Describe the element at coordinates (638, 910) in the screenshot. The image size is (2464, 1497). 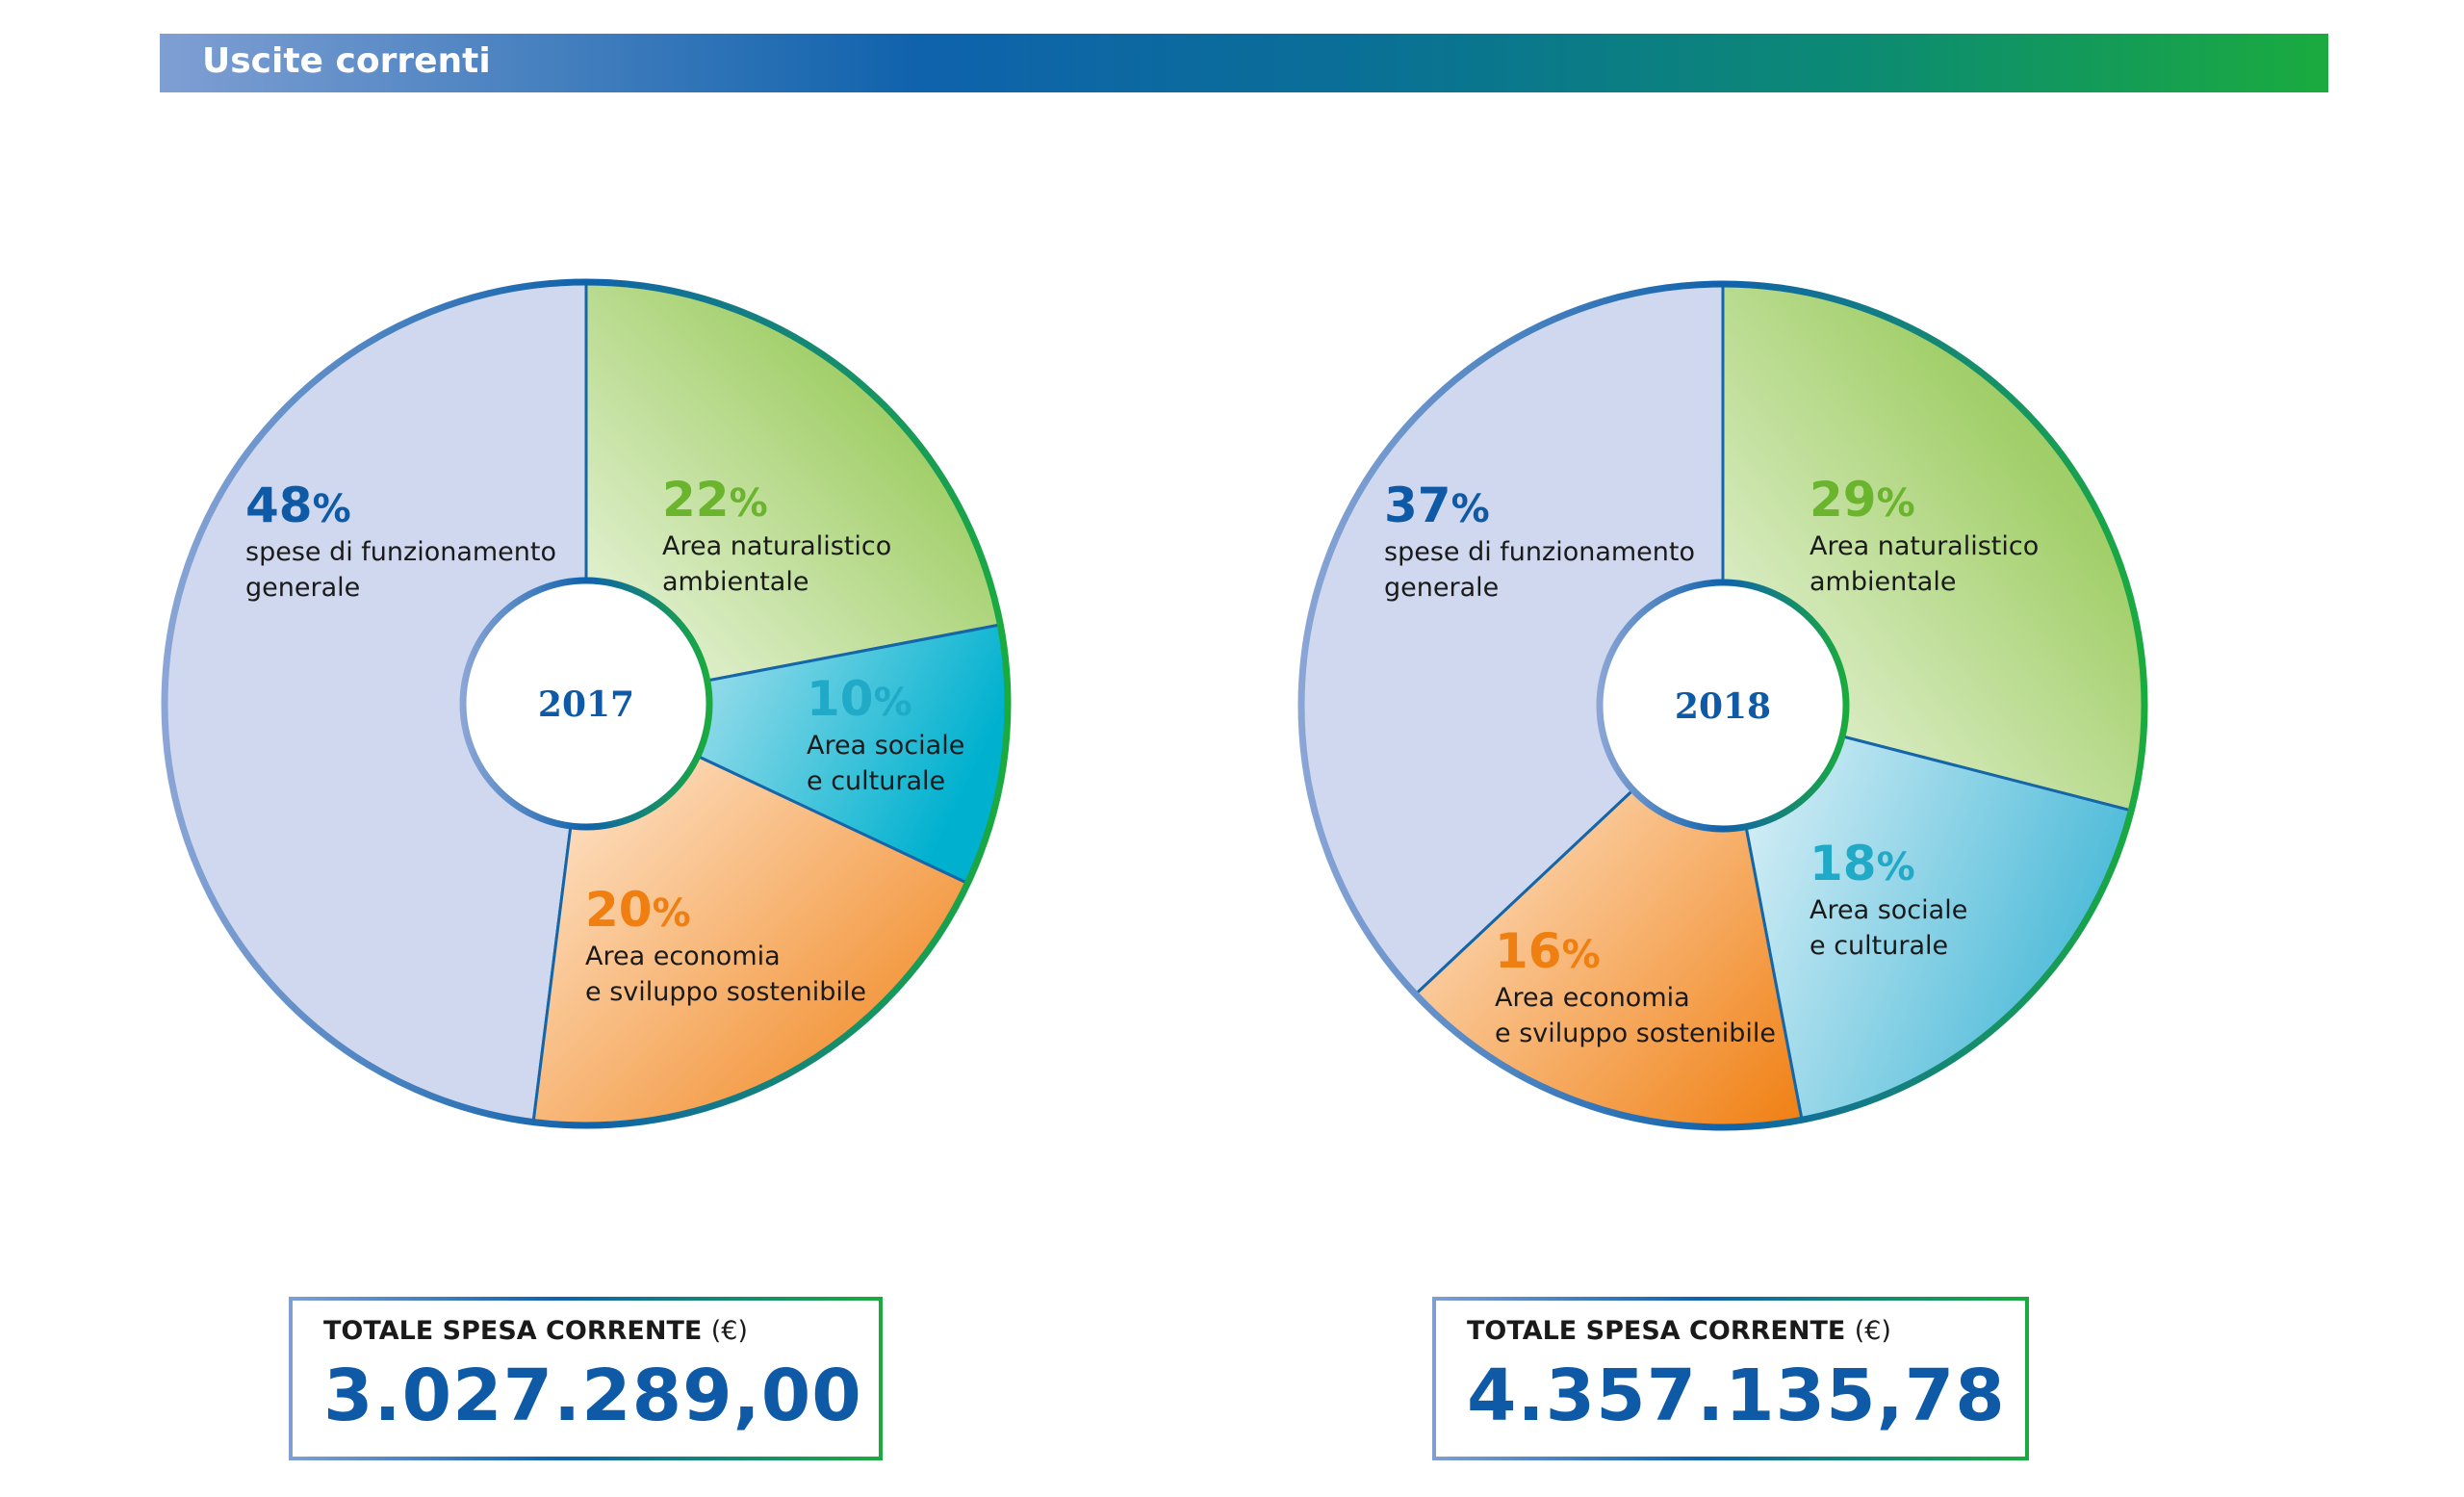
I see `slice-percent-label: 20%` at that location.